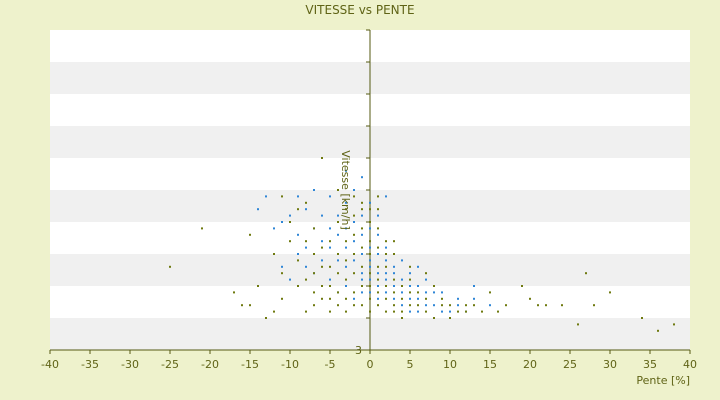  Describe the element at coordinates (370, 364) in the screenshot. I see `x-tick-label: 0` at that location.